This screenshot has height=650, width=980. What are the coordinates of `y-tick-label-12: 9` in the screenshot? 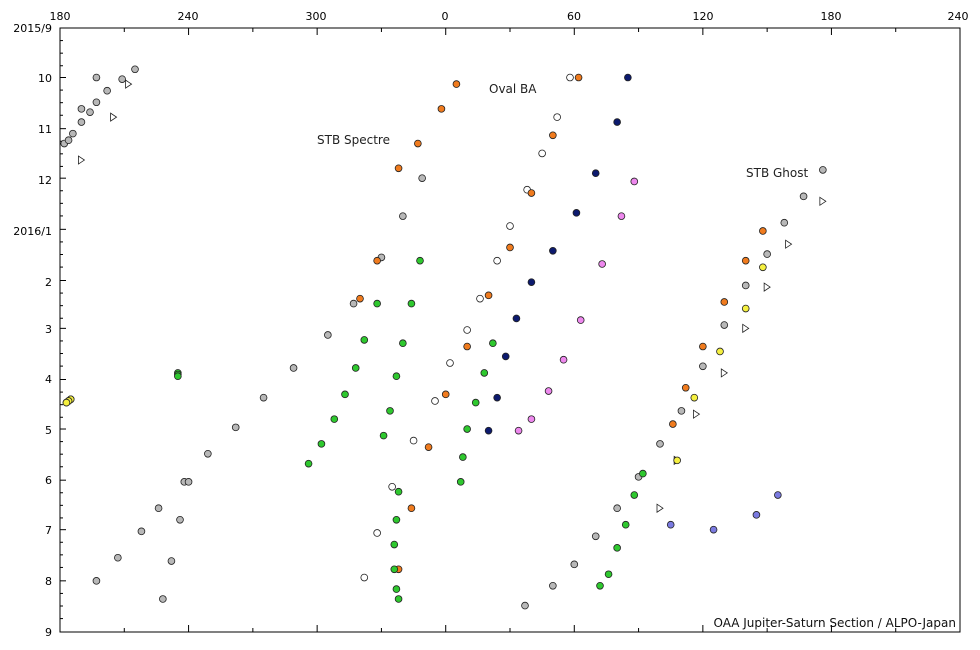 It's located at (48, 632).